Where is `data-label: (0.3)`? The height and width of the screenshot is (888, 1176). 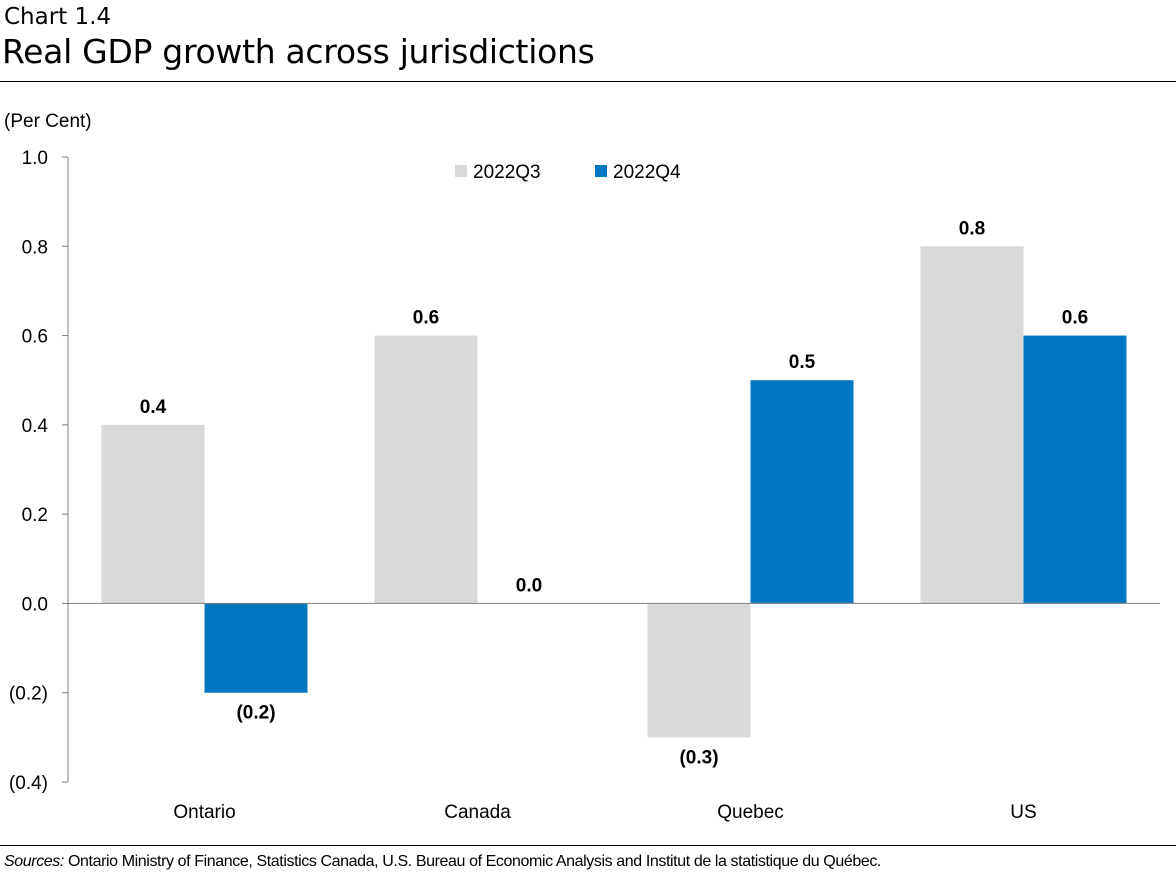
data-label: (0.3) is located at coordinates (698, 757).